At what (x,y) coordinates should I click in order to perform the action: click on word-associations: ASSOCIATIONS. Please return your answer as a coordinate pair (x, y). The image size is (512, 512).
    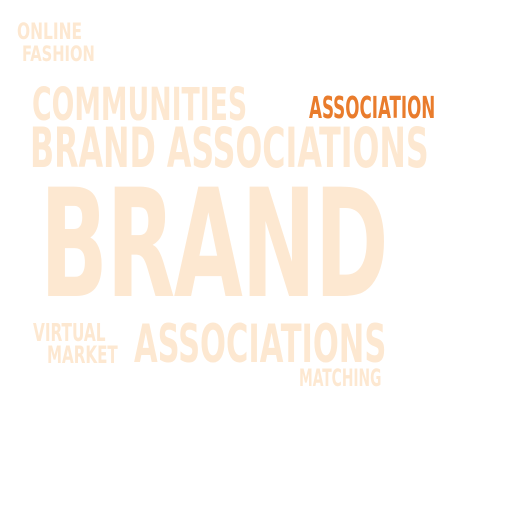
    Looking at the image, I should click on (260, 344).